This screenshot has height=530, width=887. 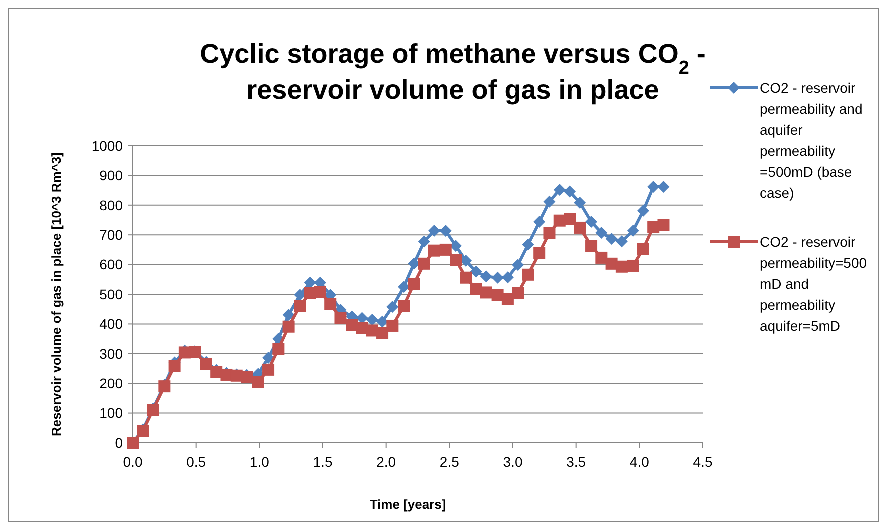 What do you see at coordinates (260, 462) in the screenshot?
I see `x-tick-label: 1.0` at bounding box center [260, 462].